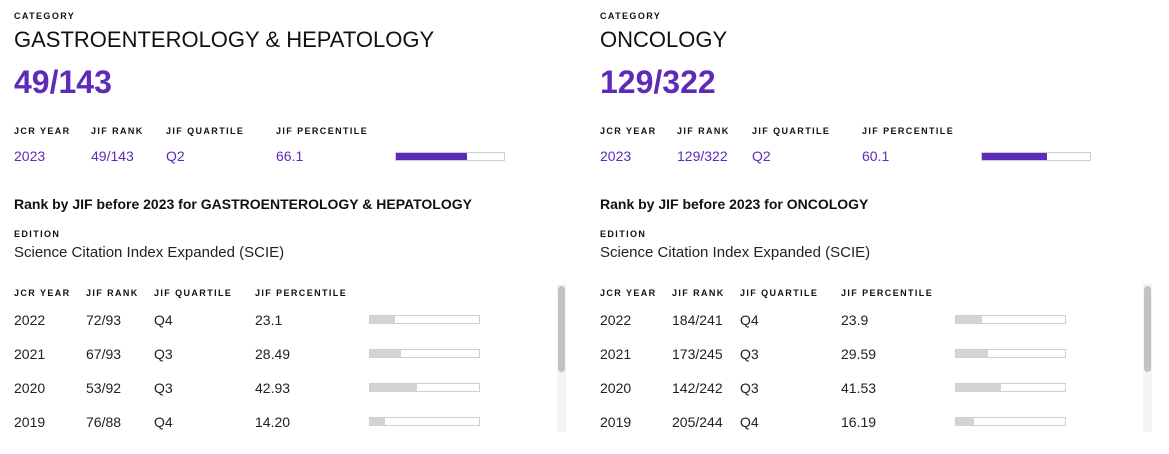 The image size is (1169, 454). Describe the element at coordinates (734, 204) in the screenshot. I see `history-title: Rank by JIF before 2023 for ONCOLOGY` at that location.